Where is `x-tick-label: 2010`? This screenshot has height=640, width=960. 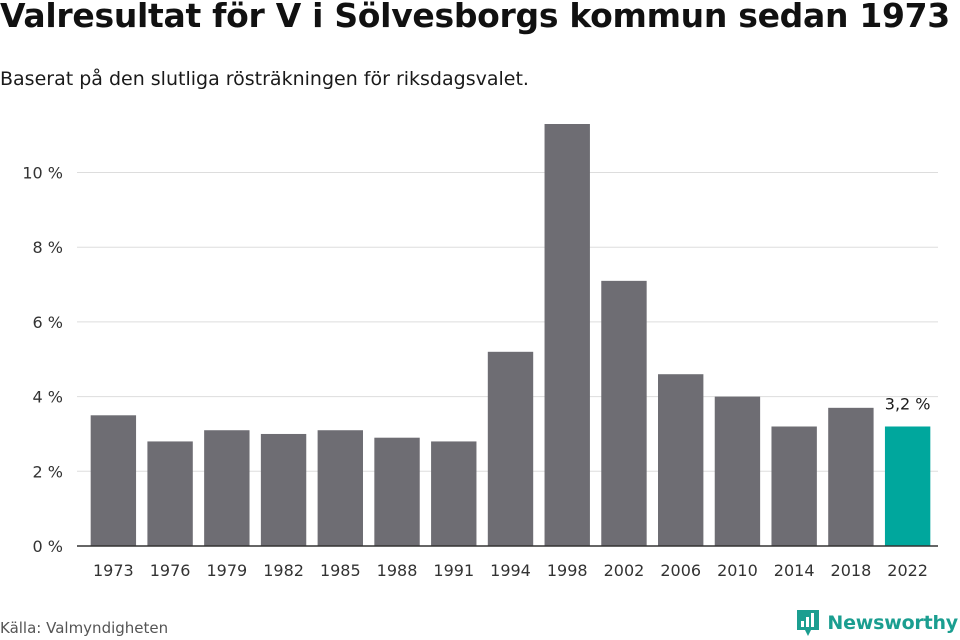 x-tick-label: 2010 is located at coordinates (737, 570).